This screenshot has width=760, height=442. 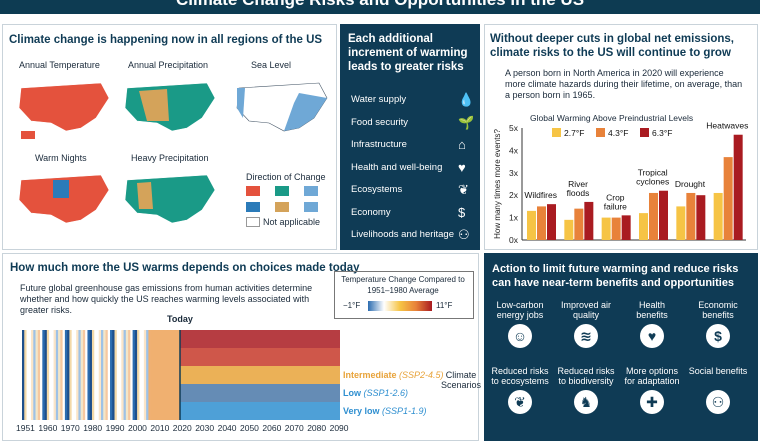 What do you see at coordinates (578, 193) in the screenshot?
I see `category-label: floods` at bounding box center [578, 193].